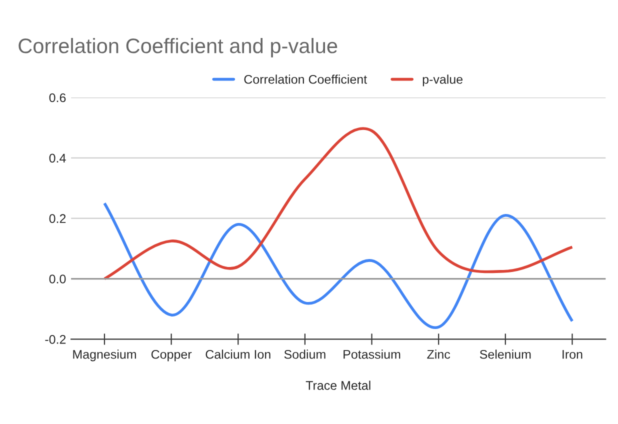  Describe the element at coordinates (55, 339) in the screenshot. I see `y-tick-label: -0.2` at that location.